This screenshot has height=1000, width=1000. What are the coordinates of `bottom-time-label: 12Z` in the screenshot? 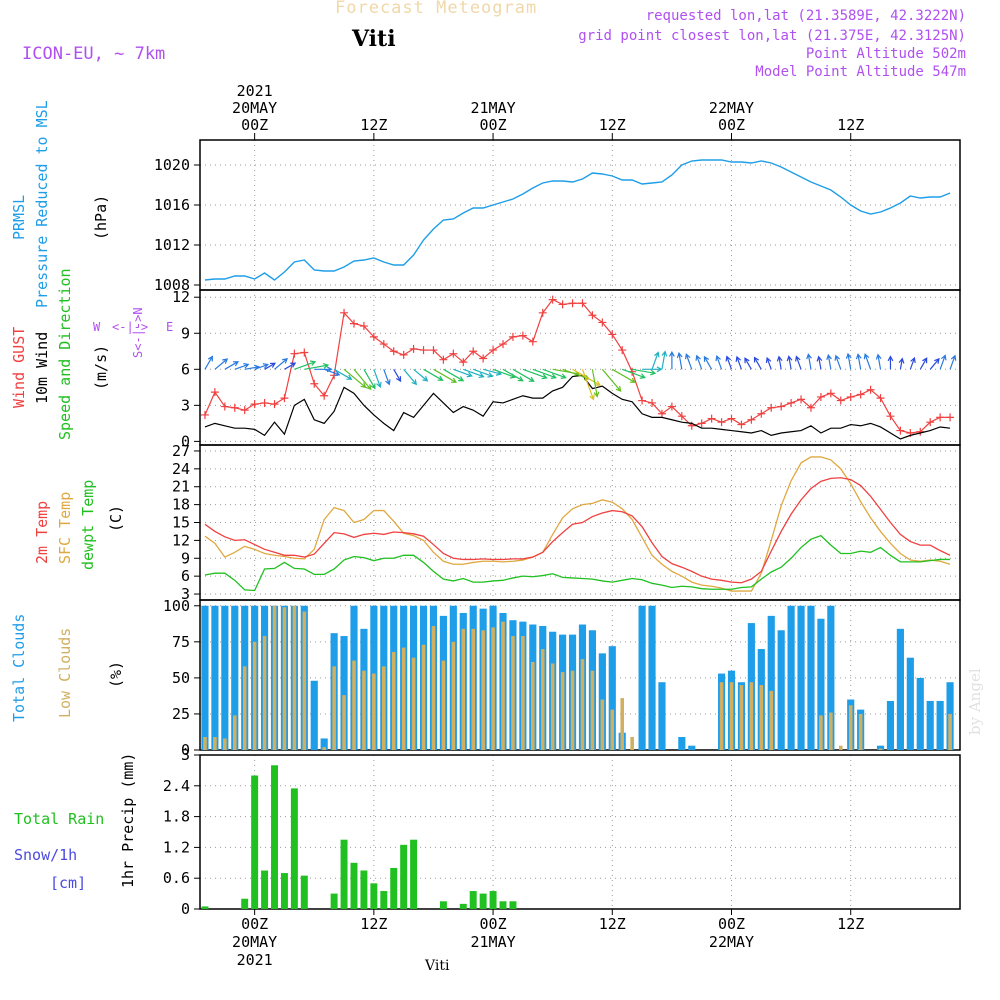 It's located at (373, 924).